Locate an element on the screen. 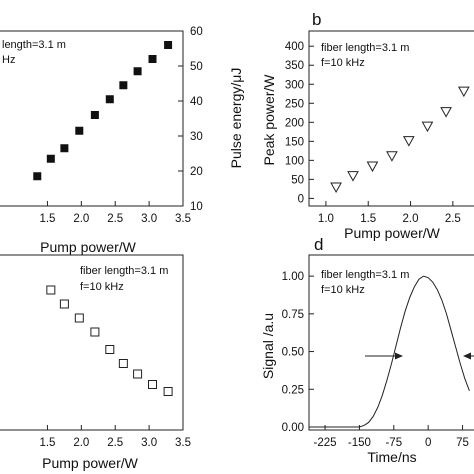  panel-c-annotation-1: fiber length=3.1 m is located at coordinates (124, 271).